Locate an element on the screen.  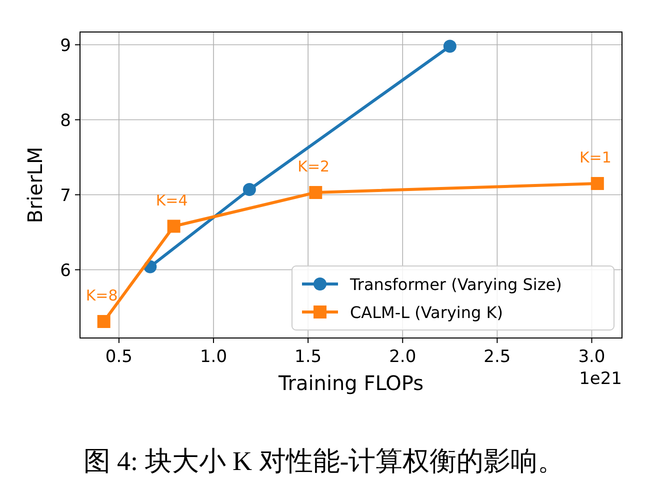
x-axis-title: Training FLOPs is located at coordinates (350, 383).